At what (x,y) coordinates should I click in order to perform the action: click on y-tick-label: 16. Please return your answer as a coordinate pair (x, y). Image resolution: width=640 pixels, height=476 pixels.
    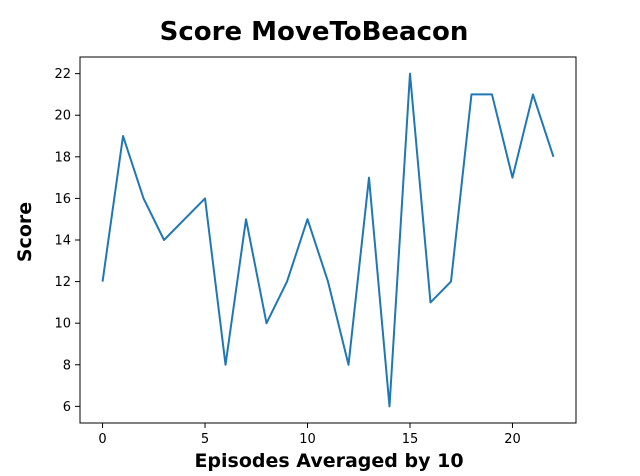
    Looking at the image, I should click on (62, 199).